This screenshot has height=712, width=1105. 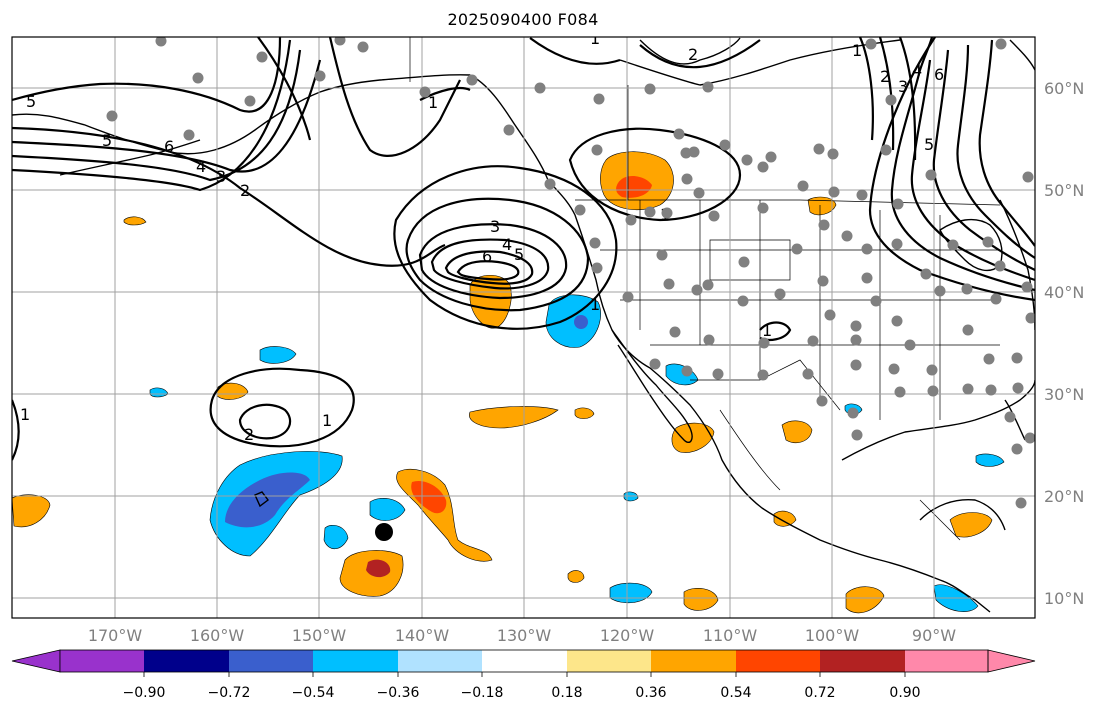 What do you see at coordinates (797, 431) in the screenshot?
I see `pos-anomaly-mexico` at bounding box center [797, 431].